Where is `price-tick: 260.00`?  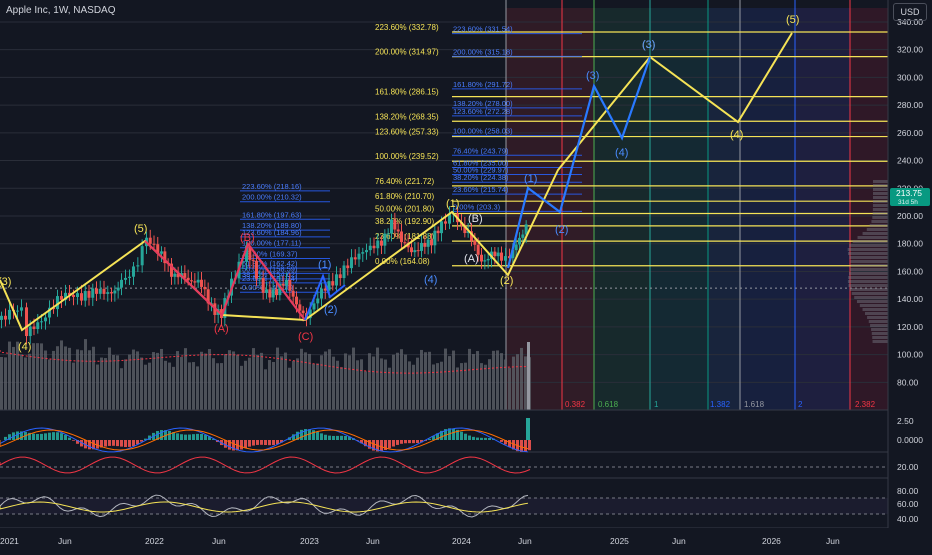
price-tick: 260.00 is located at coordinates (910, 133).